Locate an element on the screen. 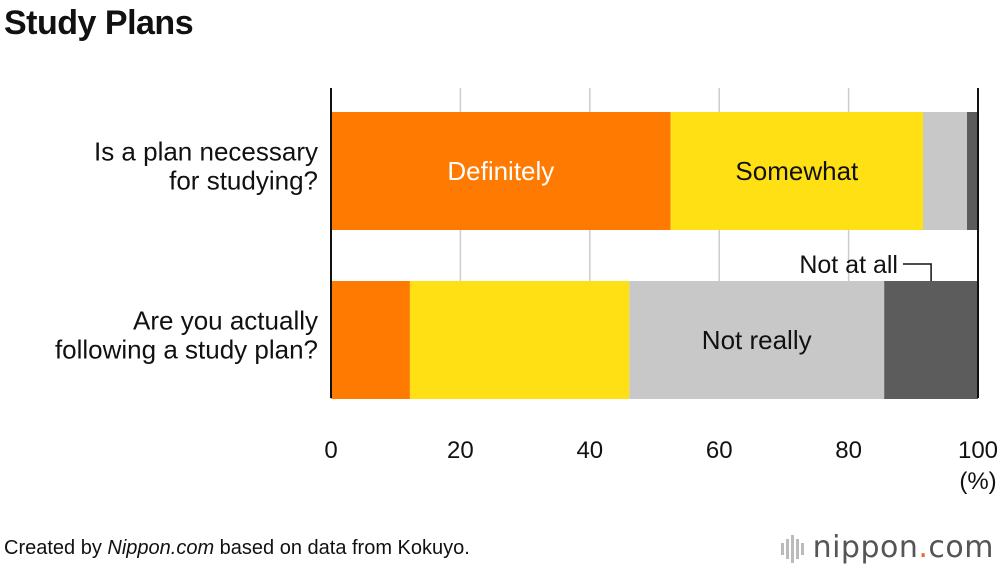 This screenshot has width=1000, height=570. segment-label: Somewhat is located at coordinates (797, 171).